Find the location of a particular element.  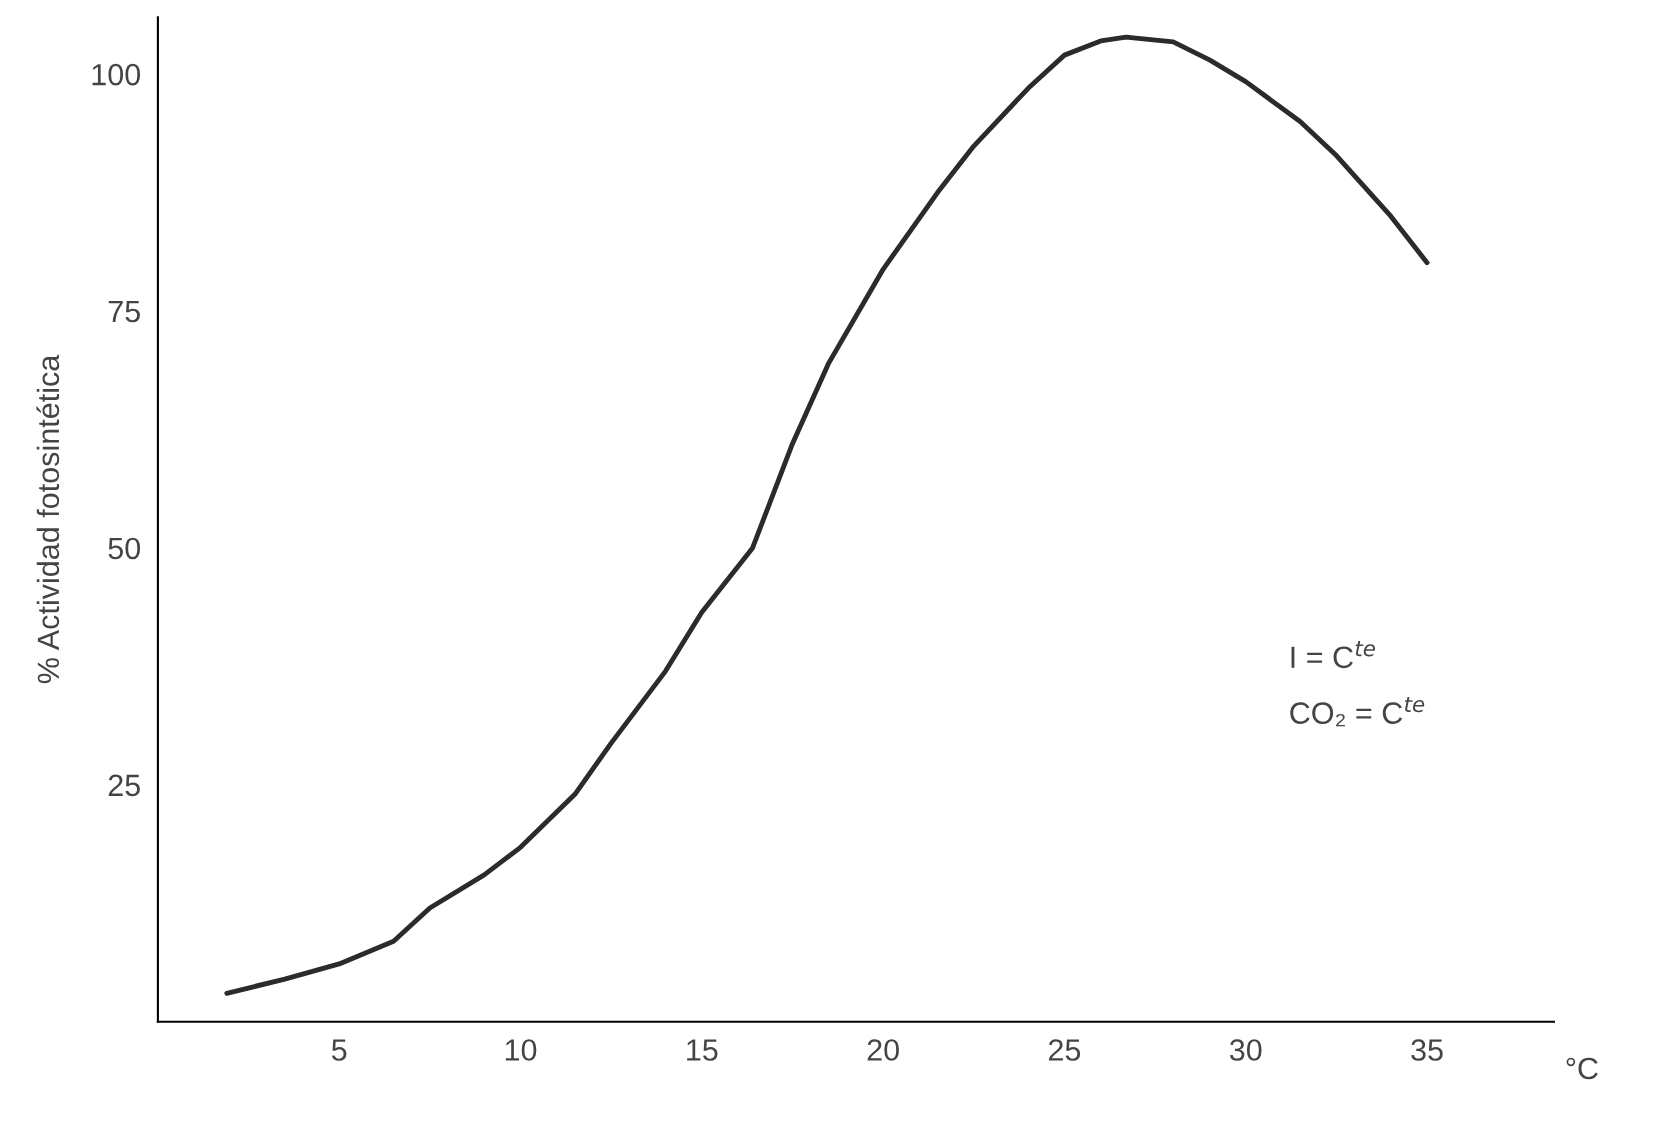

x-tick-label: 5 is located at coordinates (339, 1050).